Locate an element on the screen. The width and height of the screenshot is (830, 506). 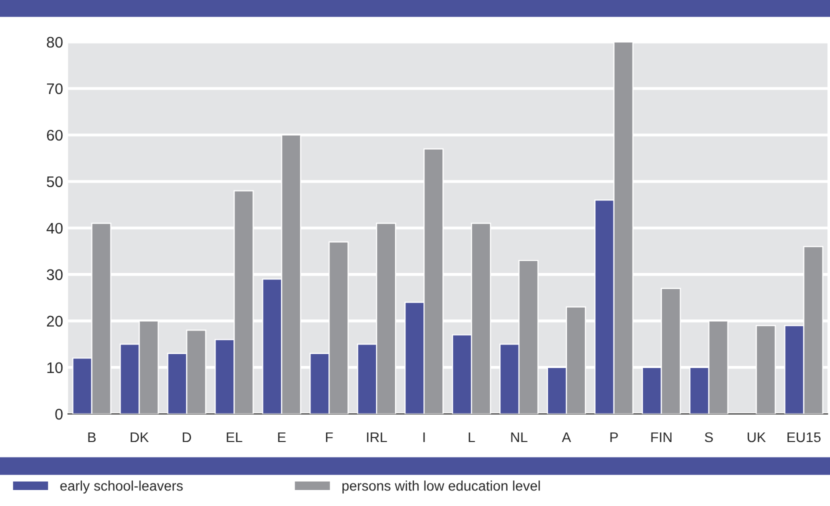
x-tick-label: I is located at coordinates (424, 437).